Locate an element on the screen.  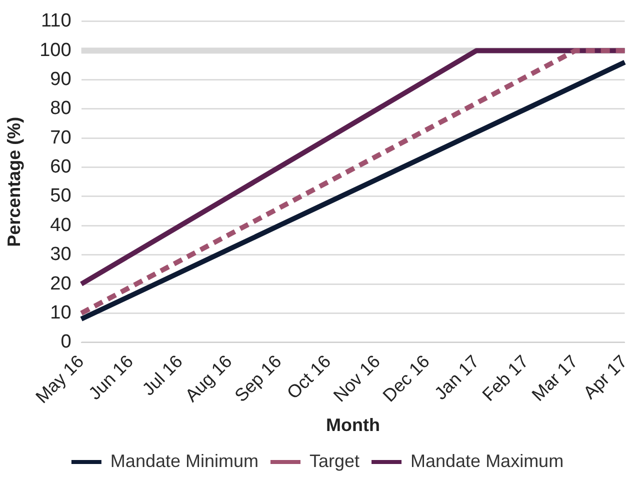
x-tick-label: Apr 17 is located at coordinates (605, 377).